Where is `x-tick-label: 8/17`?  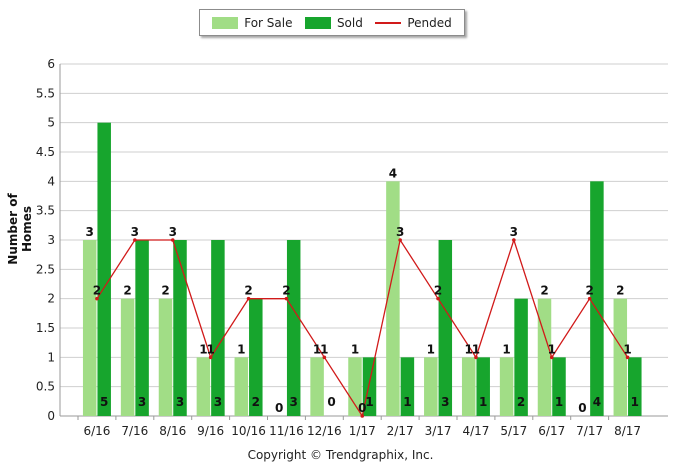
x-tick-label: 8/17 is located at coordinates (627, 431).